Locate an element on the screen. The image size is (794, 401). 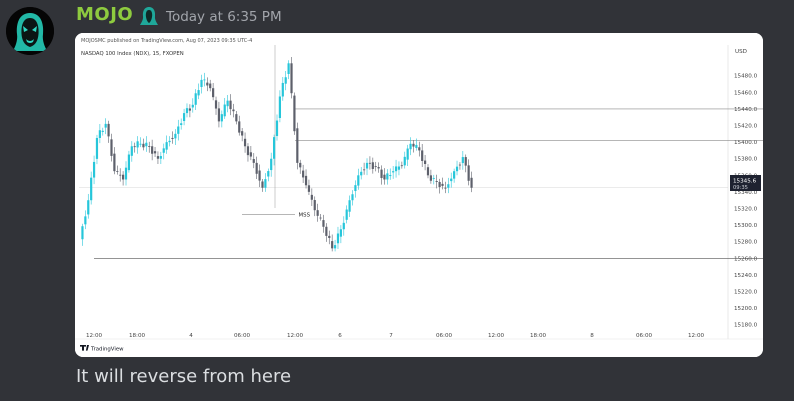
username: MOJO is located at coordinates (105, 14).